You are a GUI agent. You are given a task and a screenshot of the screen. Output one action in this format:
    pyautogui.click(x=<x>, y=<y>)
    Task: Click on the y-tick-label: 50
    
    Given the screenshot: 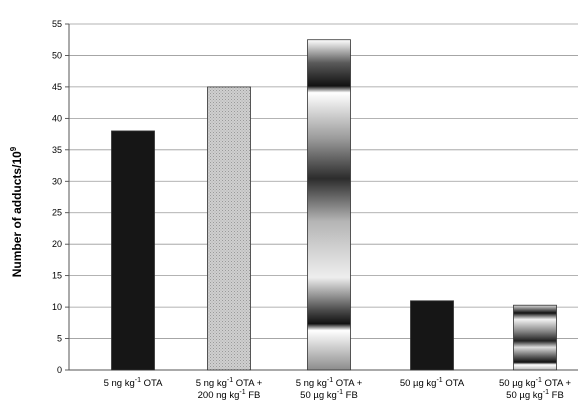 What is the action you would take?
    pyautogui.click(x=57, y=55)
    